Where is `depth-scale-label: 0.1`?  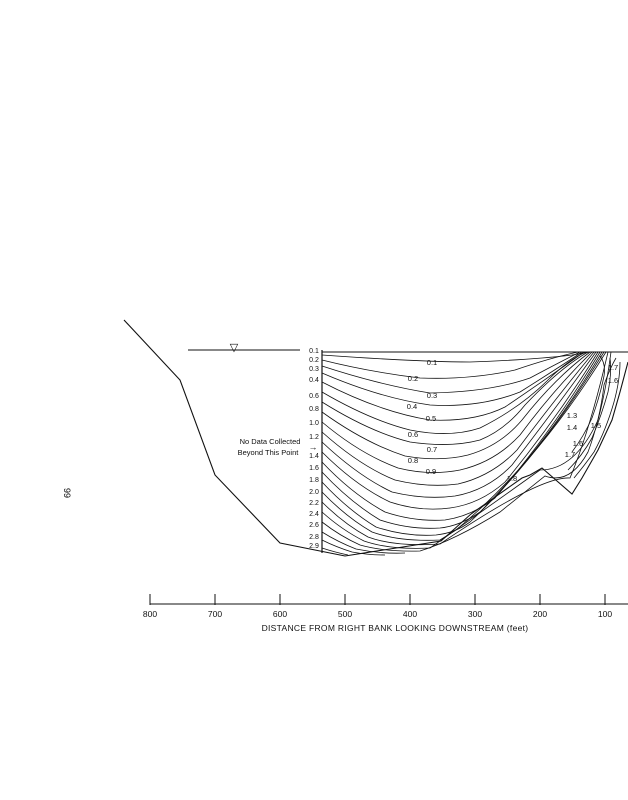 depth-scale-label: 0.1 is located at coordinates (314, 351).